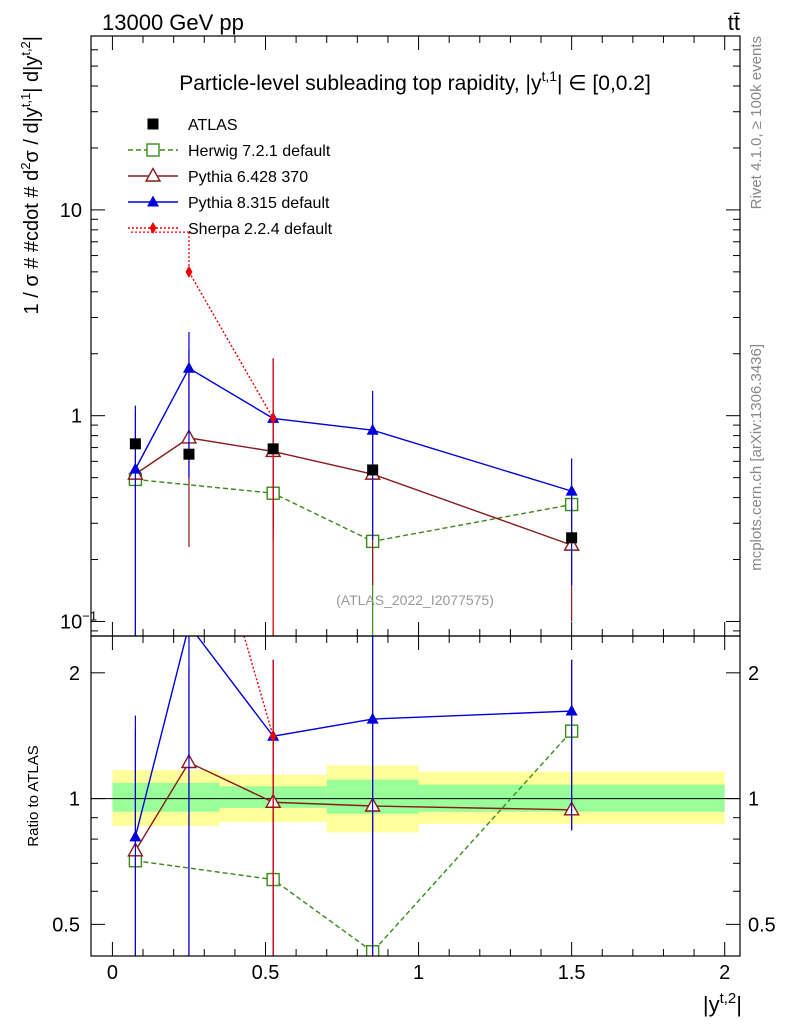 The image size is (786, 1024). What do you see at coordinates (112, 973) in the screenshot?
I see `x-tick-label: 0` at bounding box center [112, 973].